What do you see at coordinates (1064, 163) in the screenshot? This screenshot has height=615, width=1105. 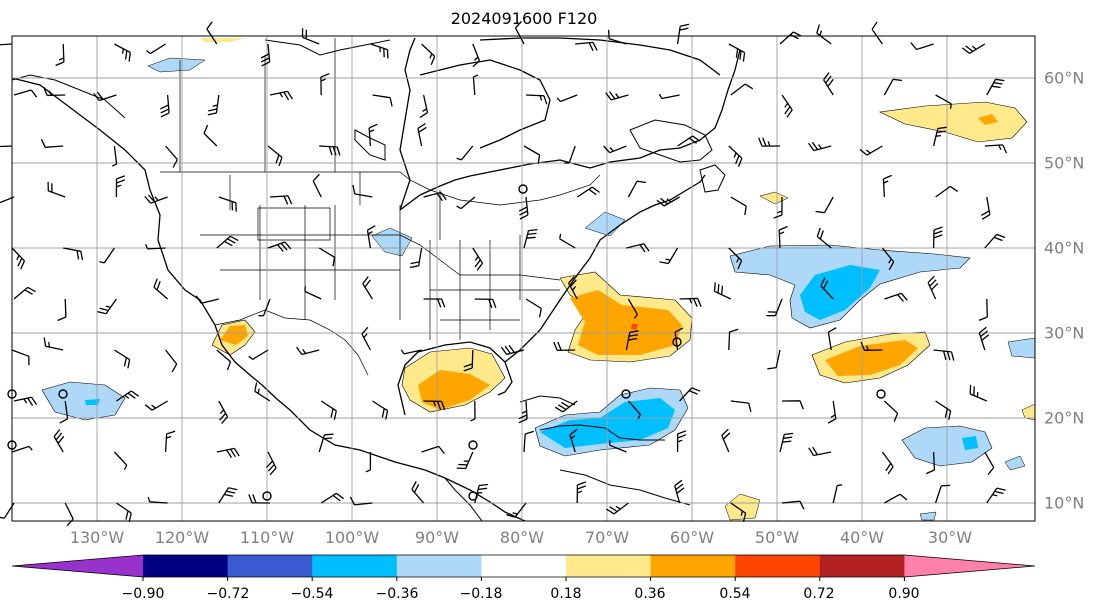 I see `lat-label: 50°N` at bounding box center [1064, 163].